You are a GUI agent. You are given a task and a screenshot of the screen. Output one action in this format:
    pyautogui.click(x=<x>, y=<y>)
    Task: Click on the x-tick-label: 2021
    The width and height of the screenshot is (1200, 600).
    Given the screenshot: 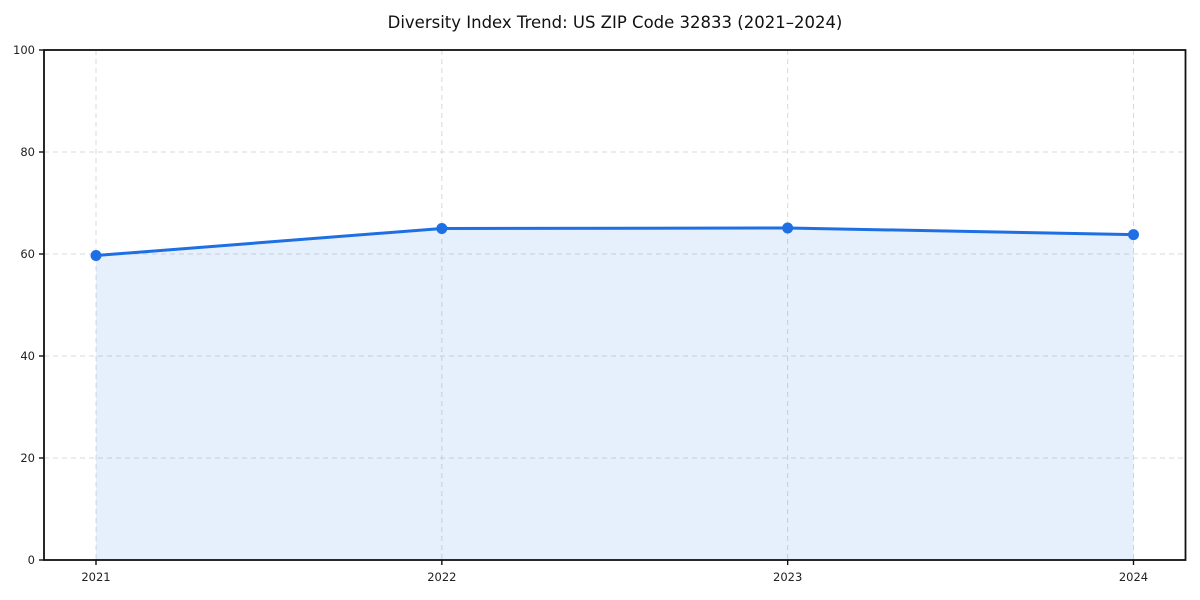 What is the action you would take?
    pyautogui.click(x=95, y=577)
    